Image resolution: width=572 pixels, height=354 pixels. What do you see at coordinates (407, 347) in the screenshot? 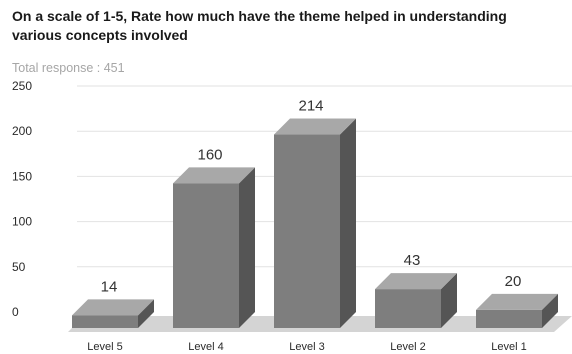
I see `x-tick-label: Level 2` at bounding box center [407, 347].